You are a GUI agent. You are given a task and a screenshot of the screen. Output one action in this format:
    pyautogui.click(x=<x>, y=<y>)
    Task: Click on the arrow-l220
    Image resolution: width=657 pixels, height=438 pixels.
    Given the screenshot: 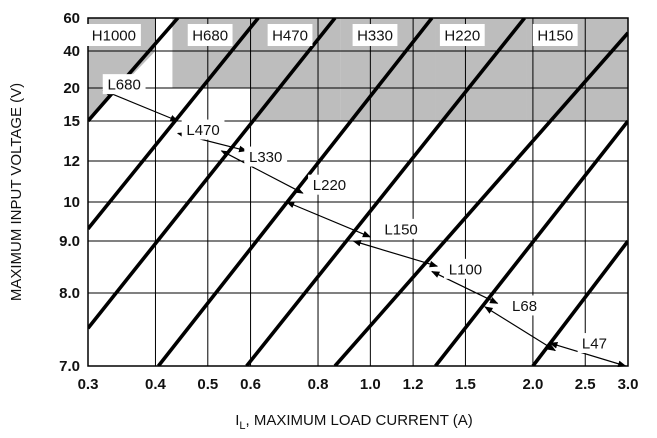 What is the action you would take?
    pyautogui.click(x=328, y=219)
    